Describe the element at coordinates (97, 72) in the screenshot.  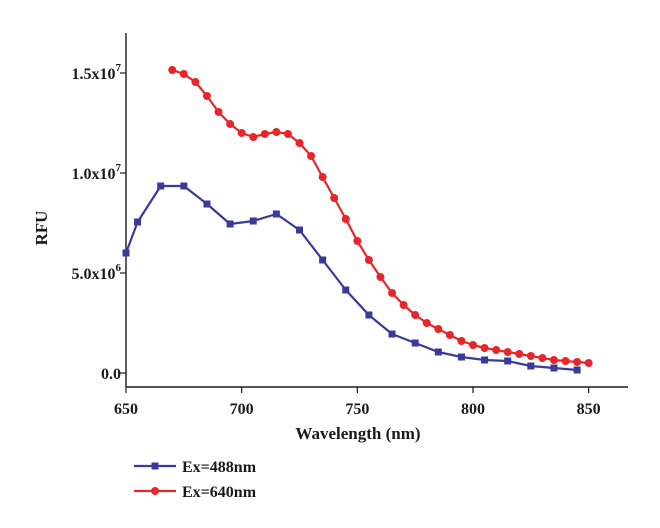
I see `y-tick-label: 1.5x10⁷` at that location.